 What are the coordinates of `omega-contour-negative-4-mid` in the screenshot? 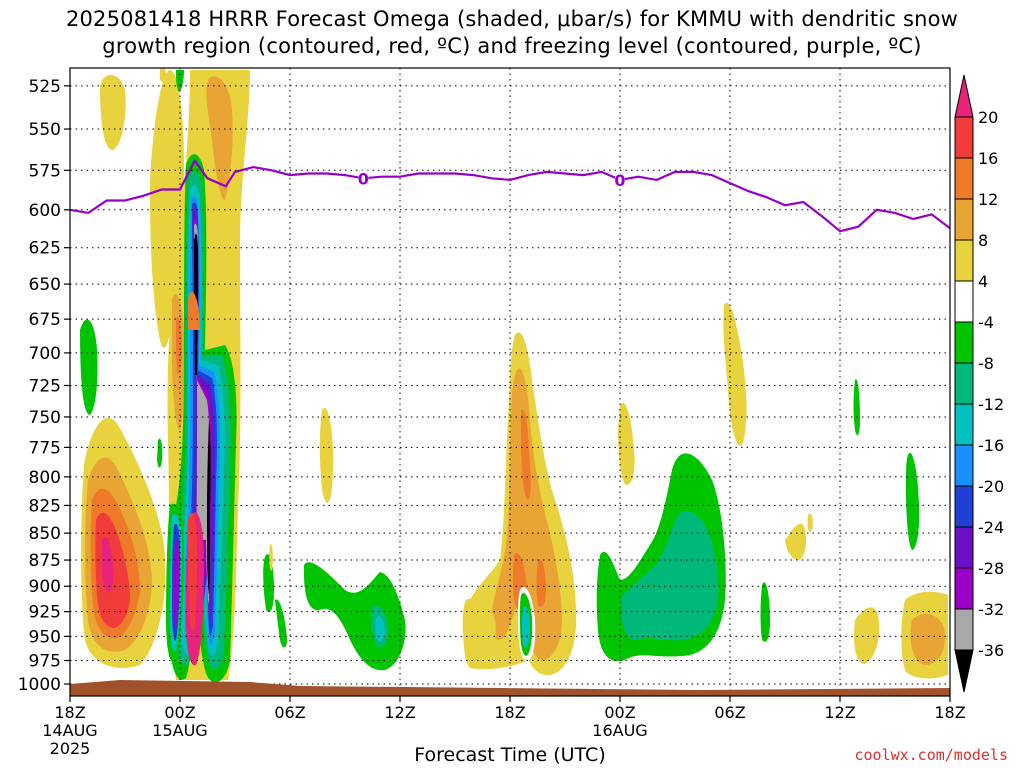 It's located at (354, 616).